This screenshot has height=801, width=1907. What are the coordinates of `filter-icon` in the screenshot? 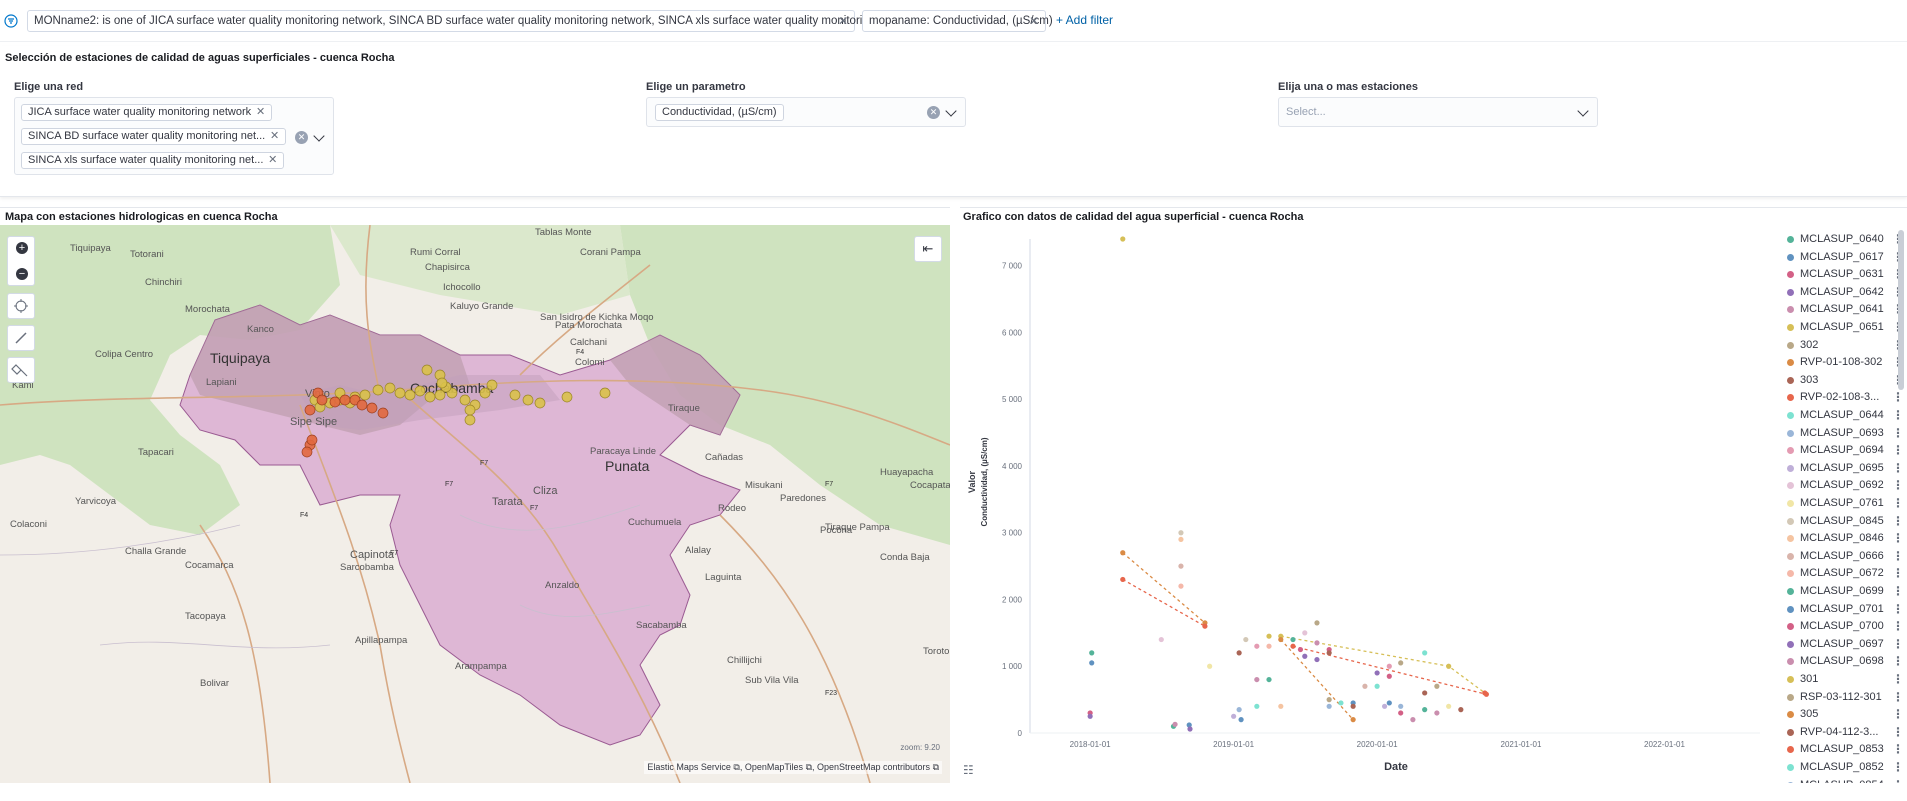 It's located at (11, 21).